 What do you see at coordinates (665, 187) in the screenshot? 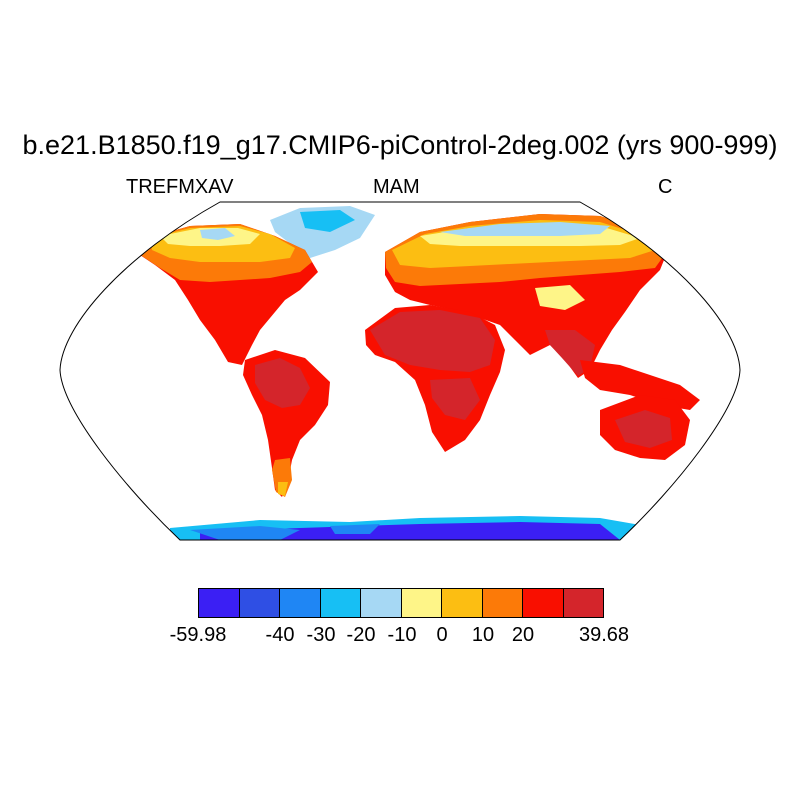
I see `units-label: C` at bounding box center [665, 187].